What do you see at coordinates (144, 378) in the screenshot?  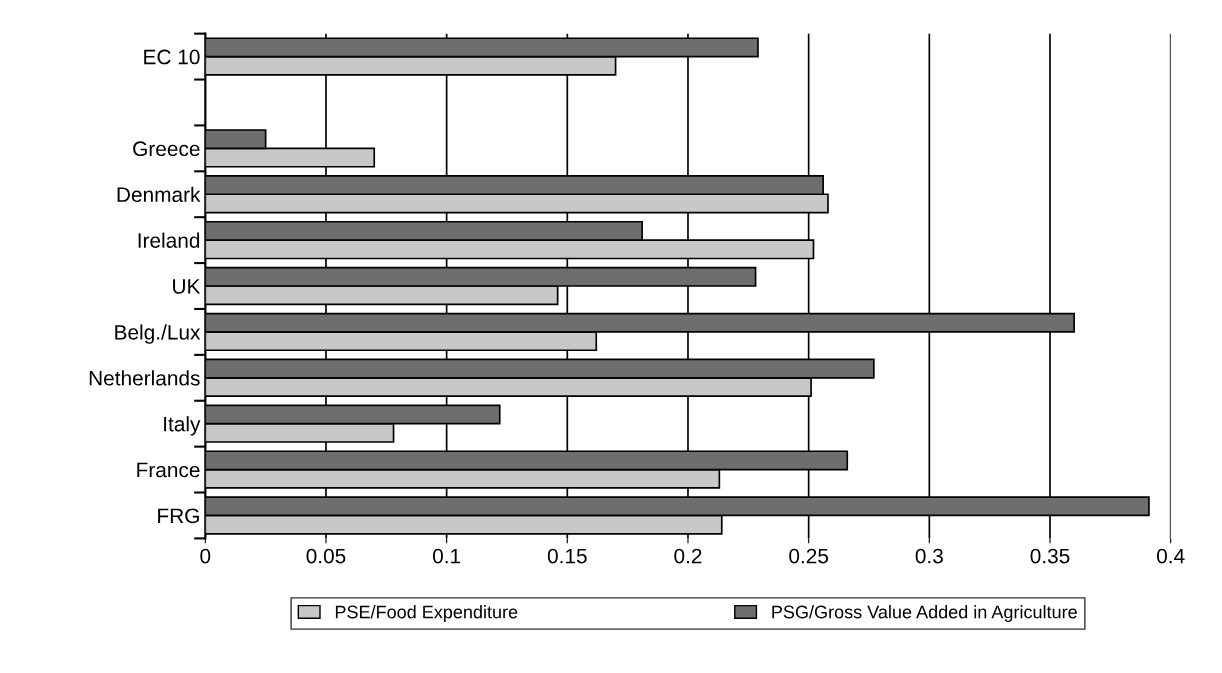 I see `y-tick-label: Netherlands` at bounding box center [144, 378].